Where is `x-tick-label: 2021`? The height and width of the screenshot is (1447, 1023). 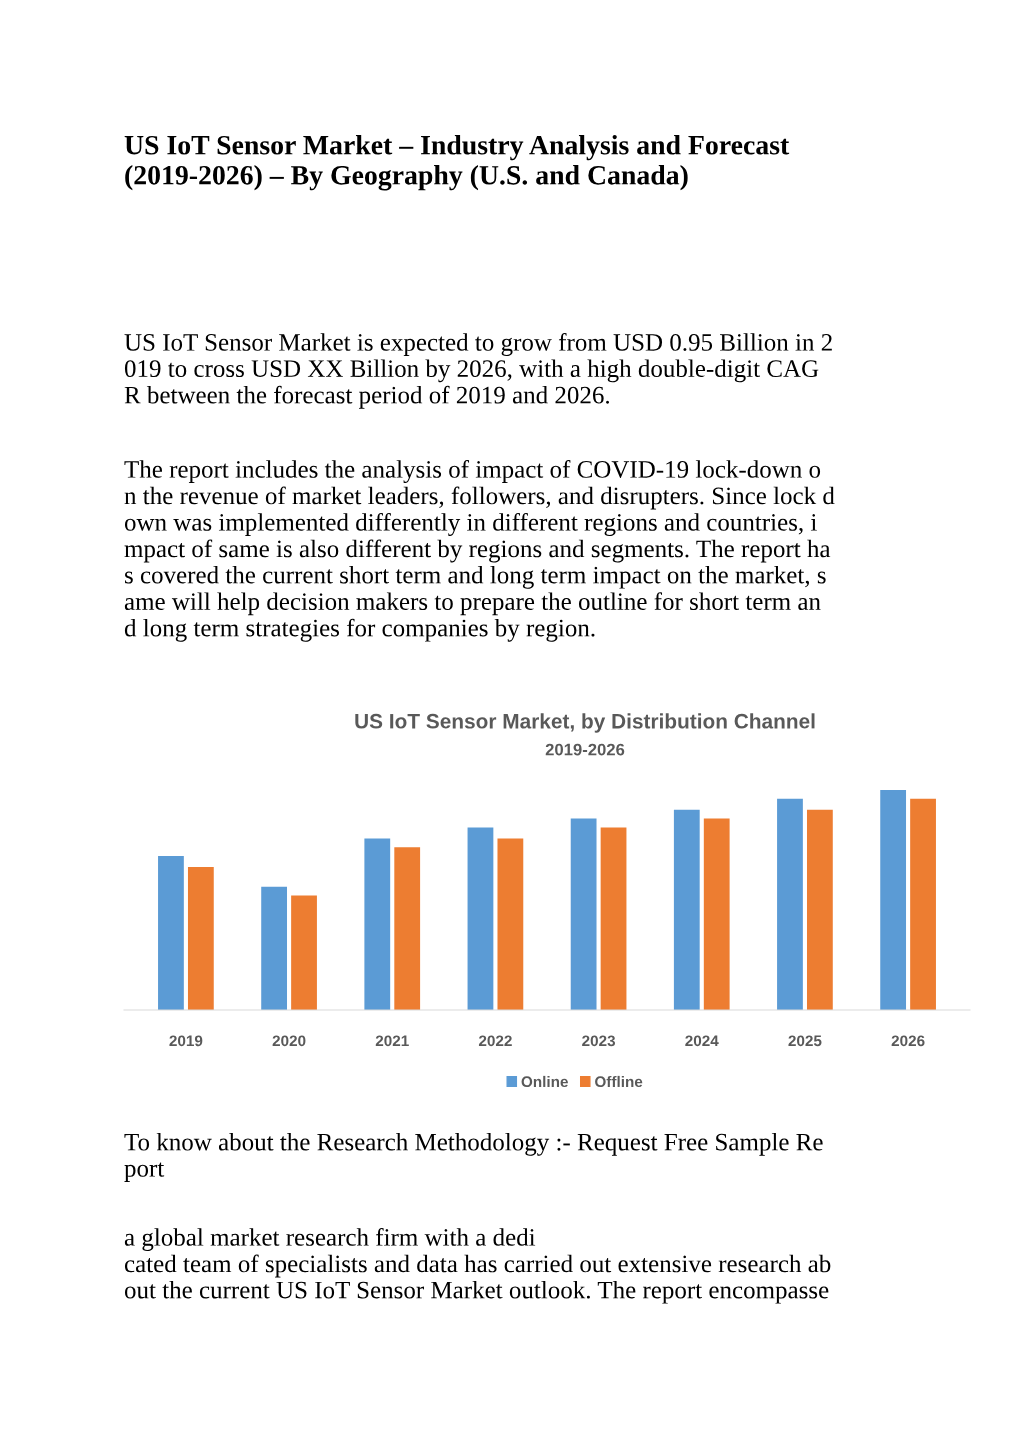
x-tick-label: 2021 is located at coordinates (392, 1041).